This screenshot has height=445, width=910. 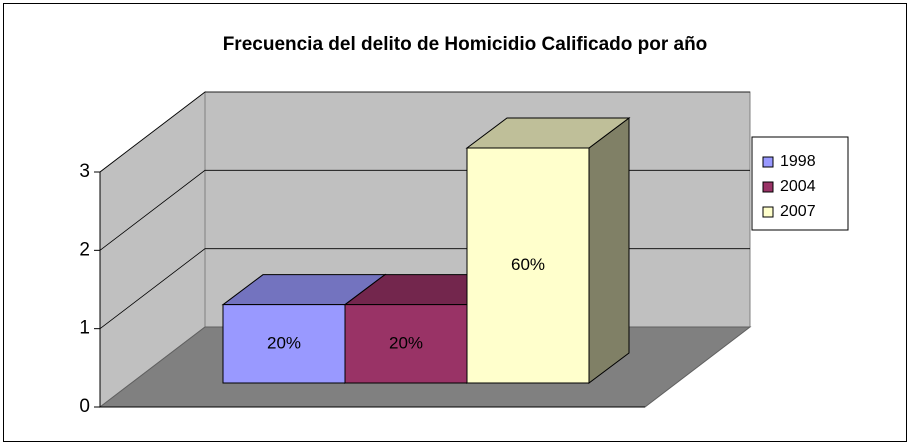 I want to click on grid-line, so click(x=424, y=132).